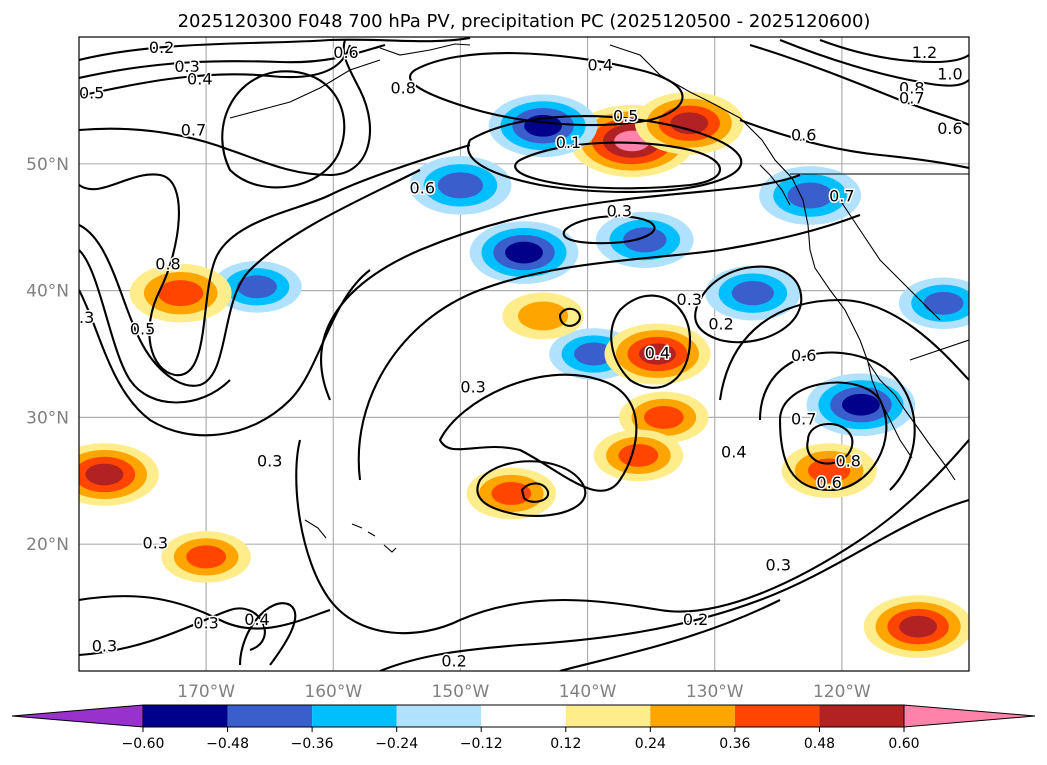 The height and width of the screenshot is (765, 1047). Describe the element at coordinates (924, 52) in the screenshot. I see `contour-value-label: 1.2` at that location.